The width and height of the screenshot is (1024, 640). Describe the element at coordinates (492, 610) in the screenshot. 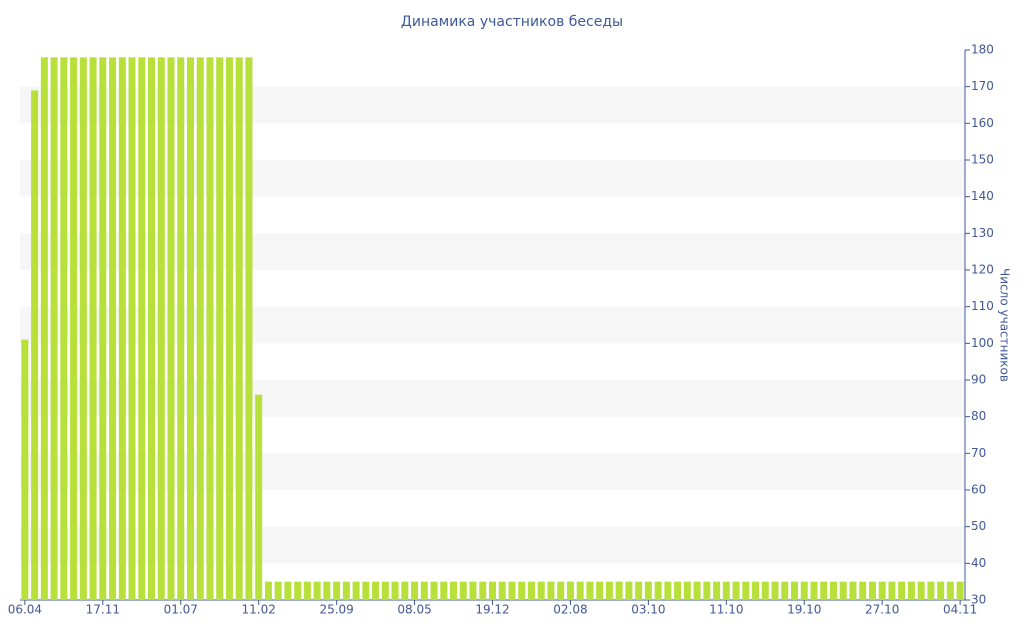

I see `x-tick-label: 19.12` at that location.